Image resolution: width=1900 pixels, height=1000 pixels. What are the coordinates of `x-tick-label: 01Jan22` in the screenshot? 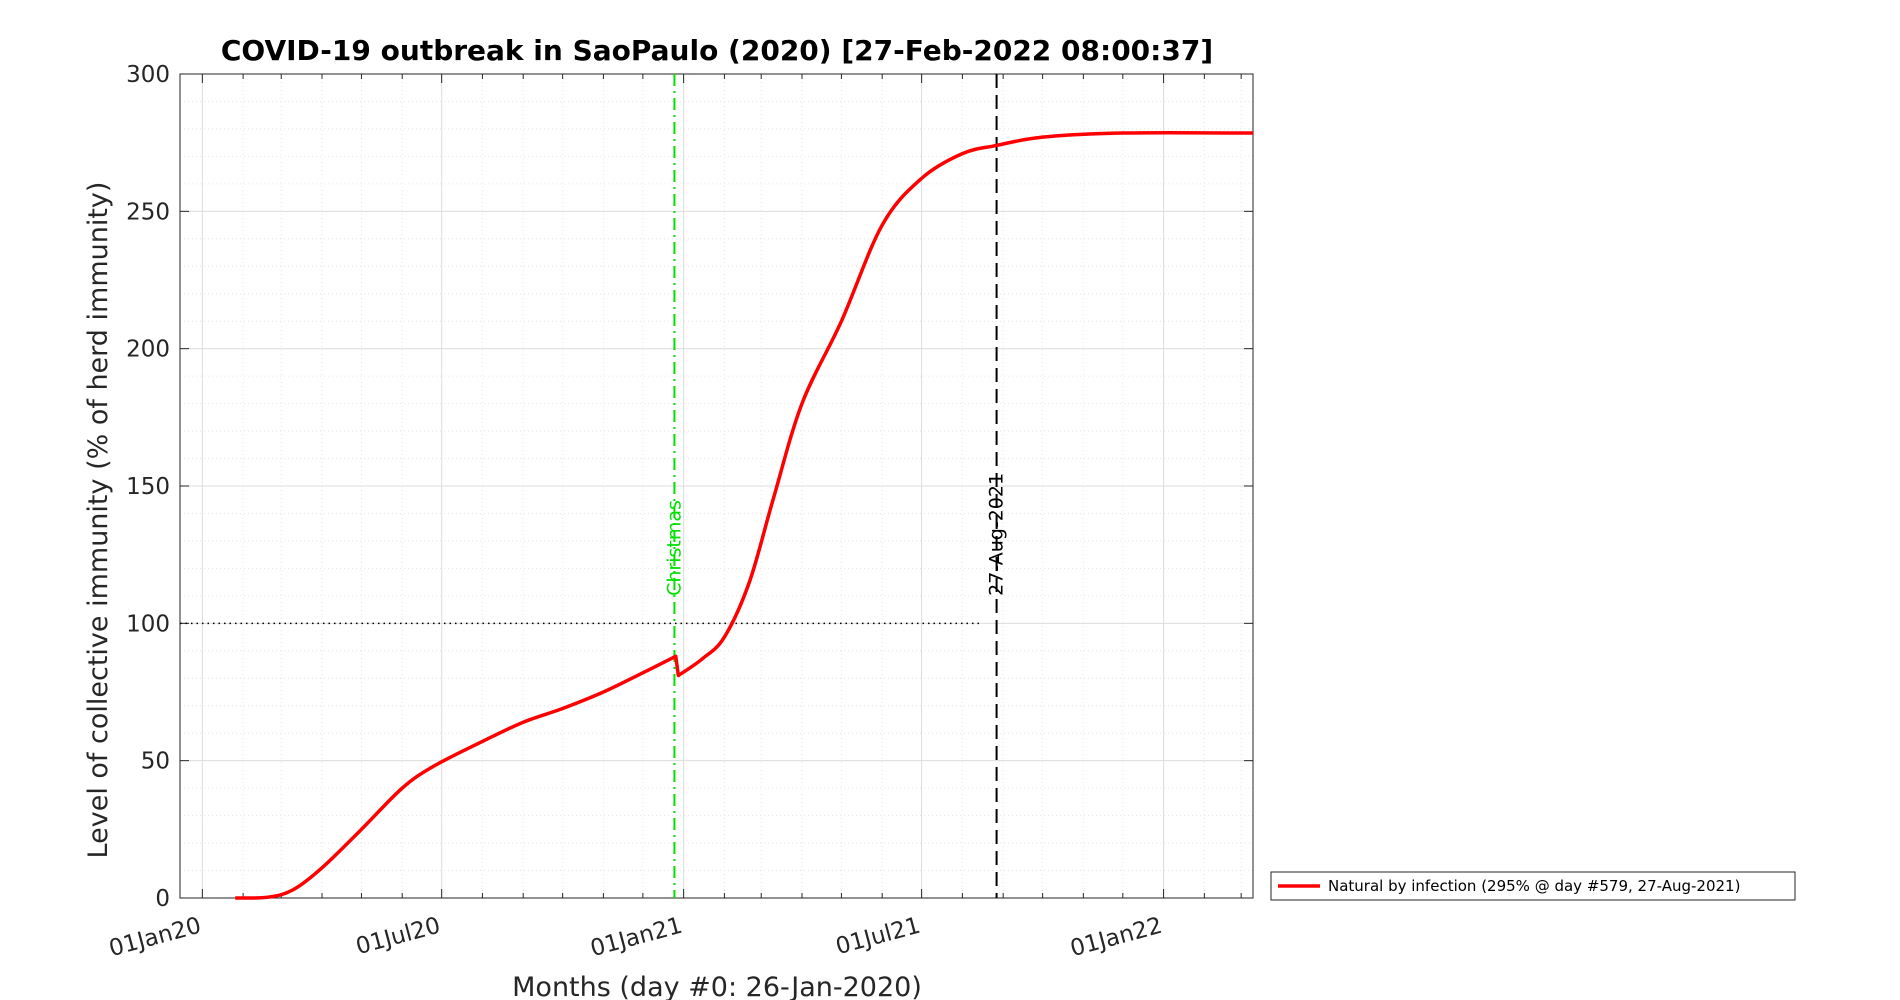 It's located at (1117, 937).